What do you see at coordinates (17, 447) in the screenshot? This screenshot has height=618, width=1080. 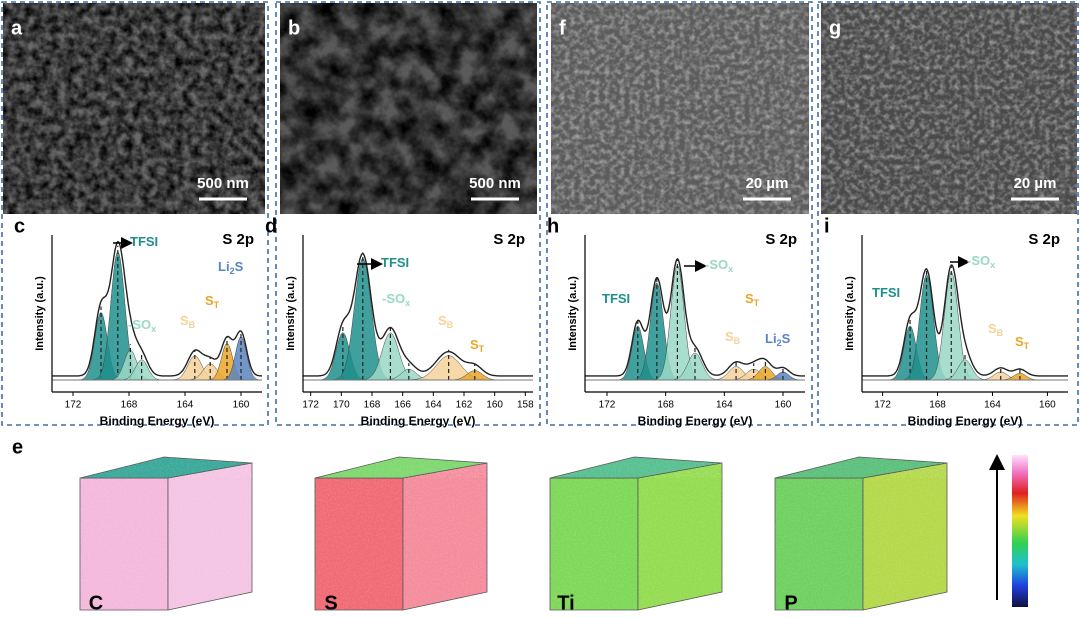 I see `panel-label: e` at bounding box center [17, 447].